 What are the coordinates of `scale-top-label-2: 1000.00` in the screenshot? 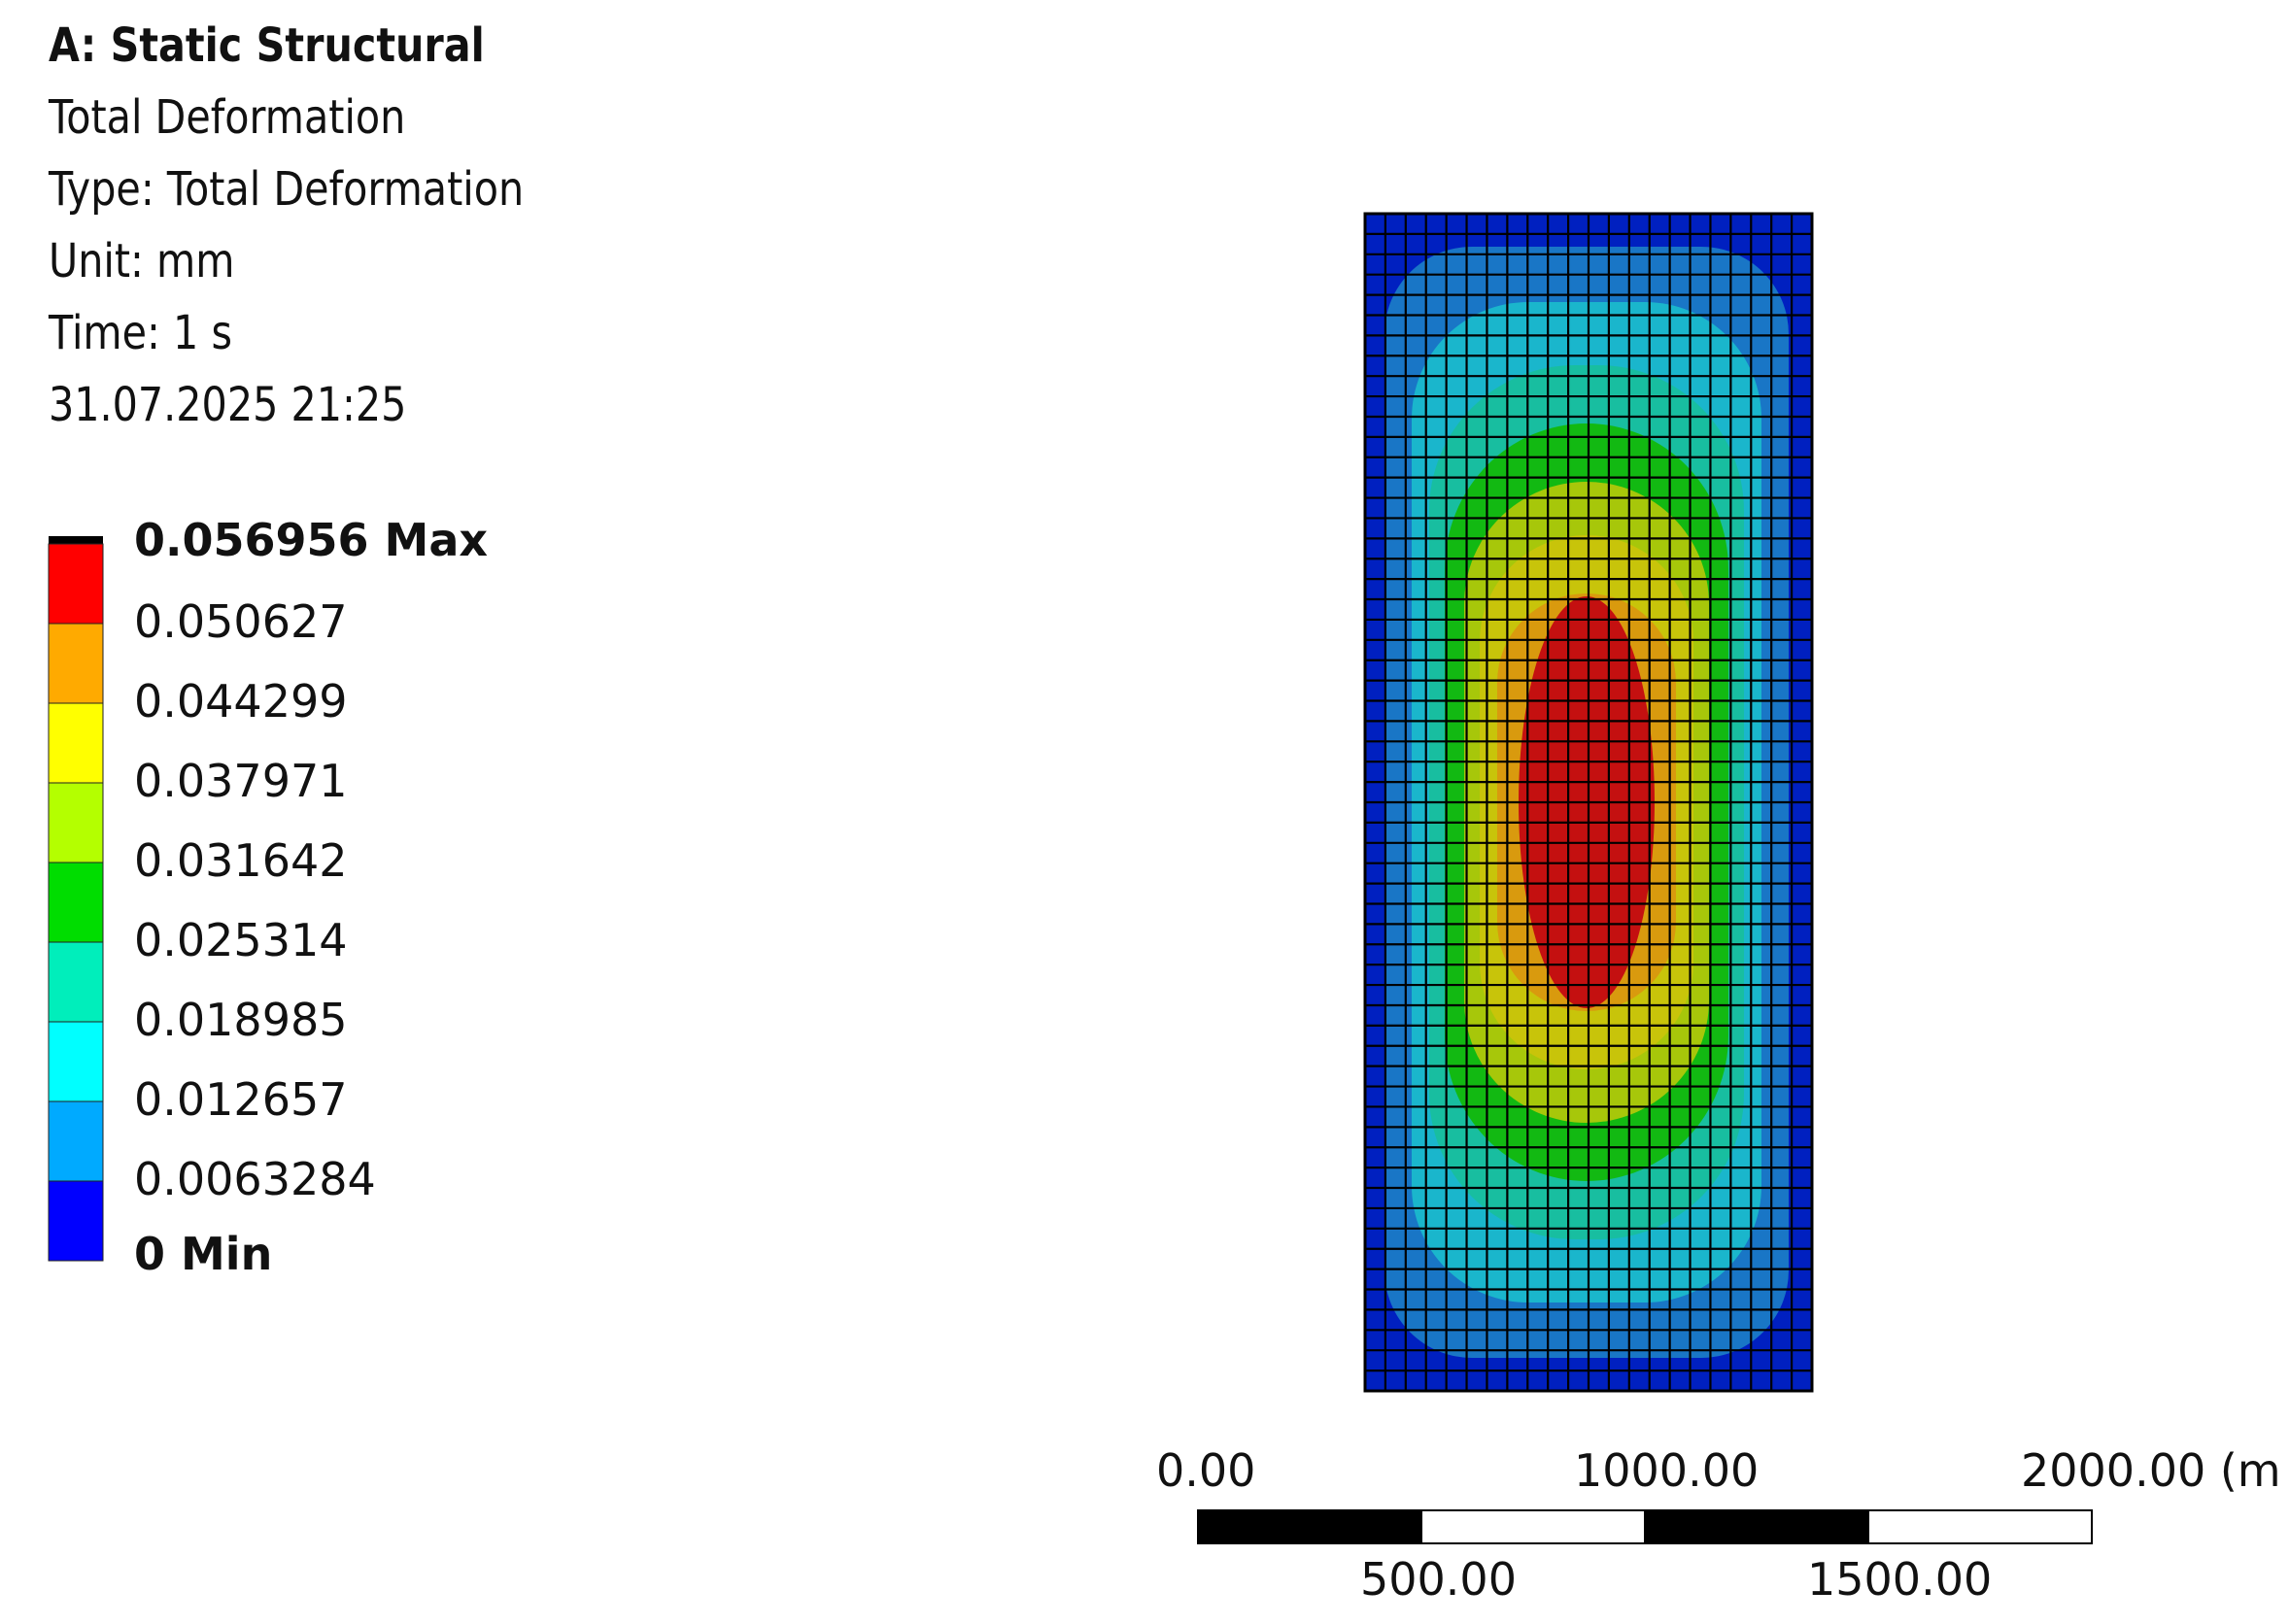 It's located at (1666, 1470).